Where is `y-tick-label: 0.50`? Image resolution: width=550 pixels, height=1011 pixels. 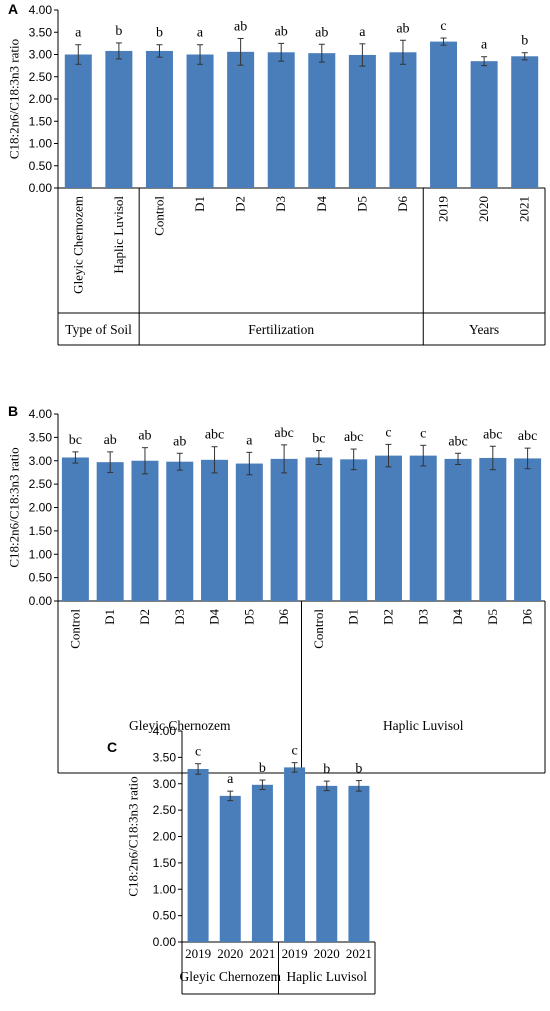 y-tick-label: 0.50 is located at coordinates (41, 578).